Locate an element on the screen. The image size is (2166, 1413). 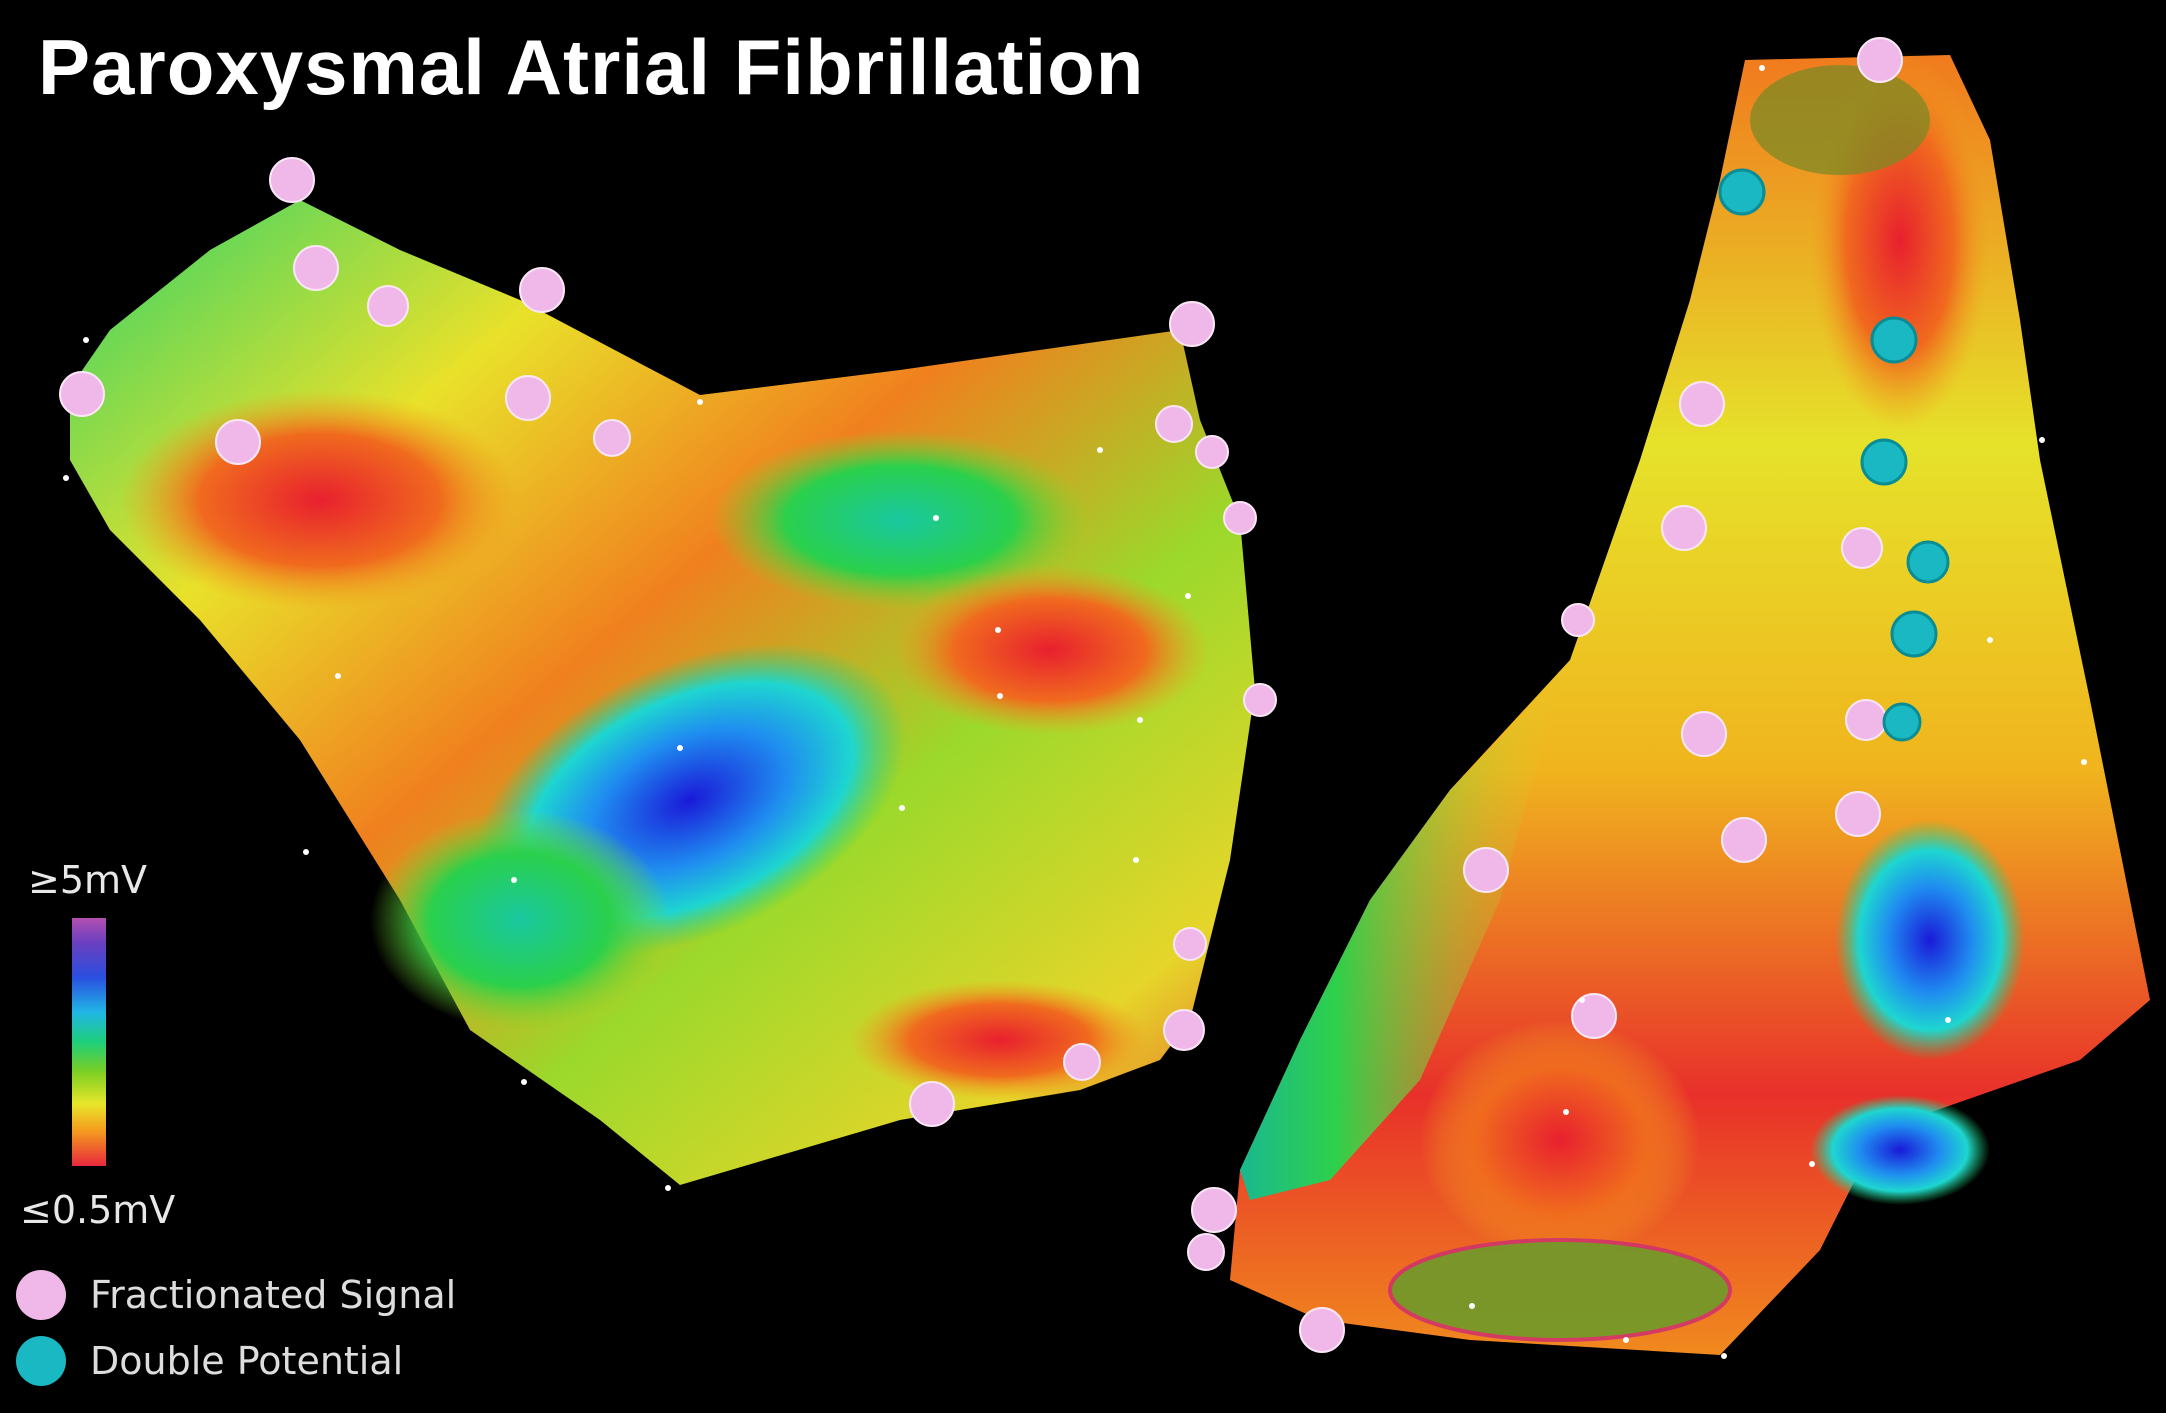
legend-label: Double Potential is located at coordinates (247, 1361).